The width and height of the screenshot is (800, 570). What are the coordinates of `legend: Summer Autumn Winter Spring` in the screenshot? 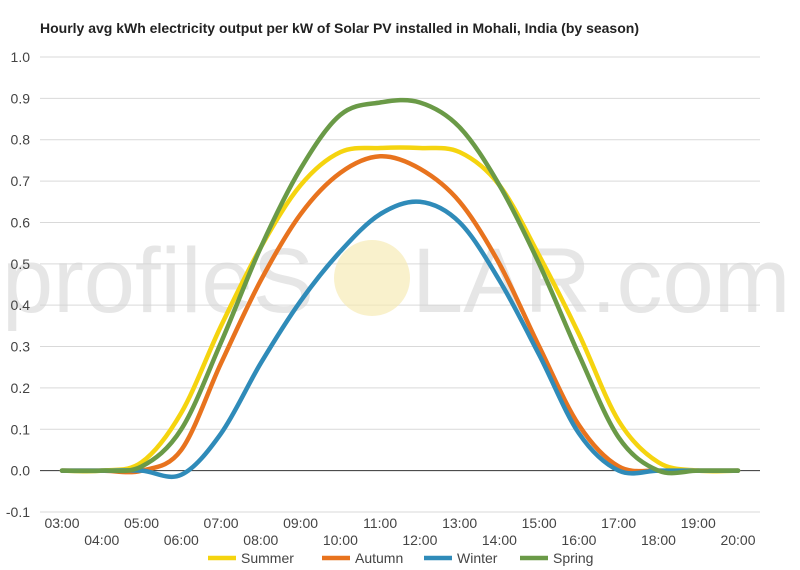 It's located at (400, 558).